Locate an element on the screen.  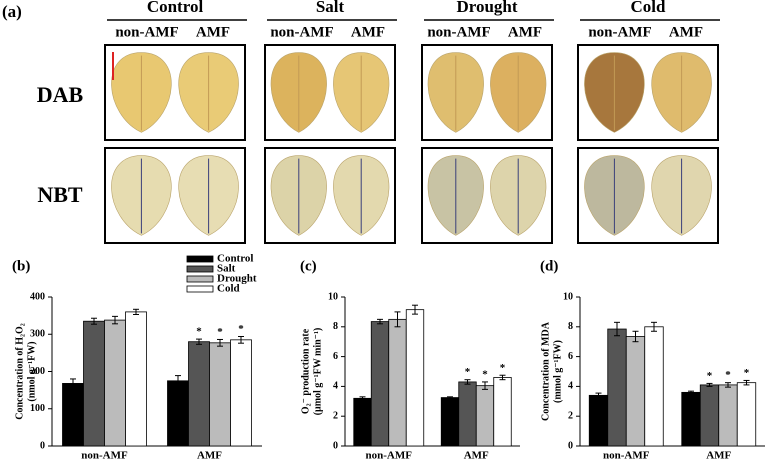
y-axis-label: (μmol g⁻¹FW min⁻¹) is located at coordinates (317, 372).